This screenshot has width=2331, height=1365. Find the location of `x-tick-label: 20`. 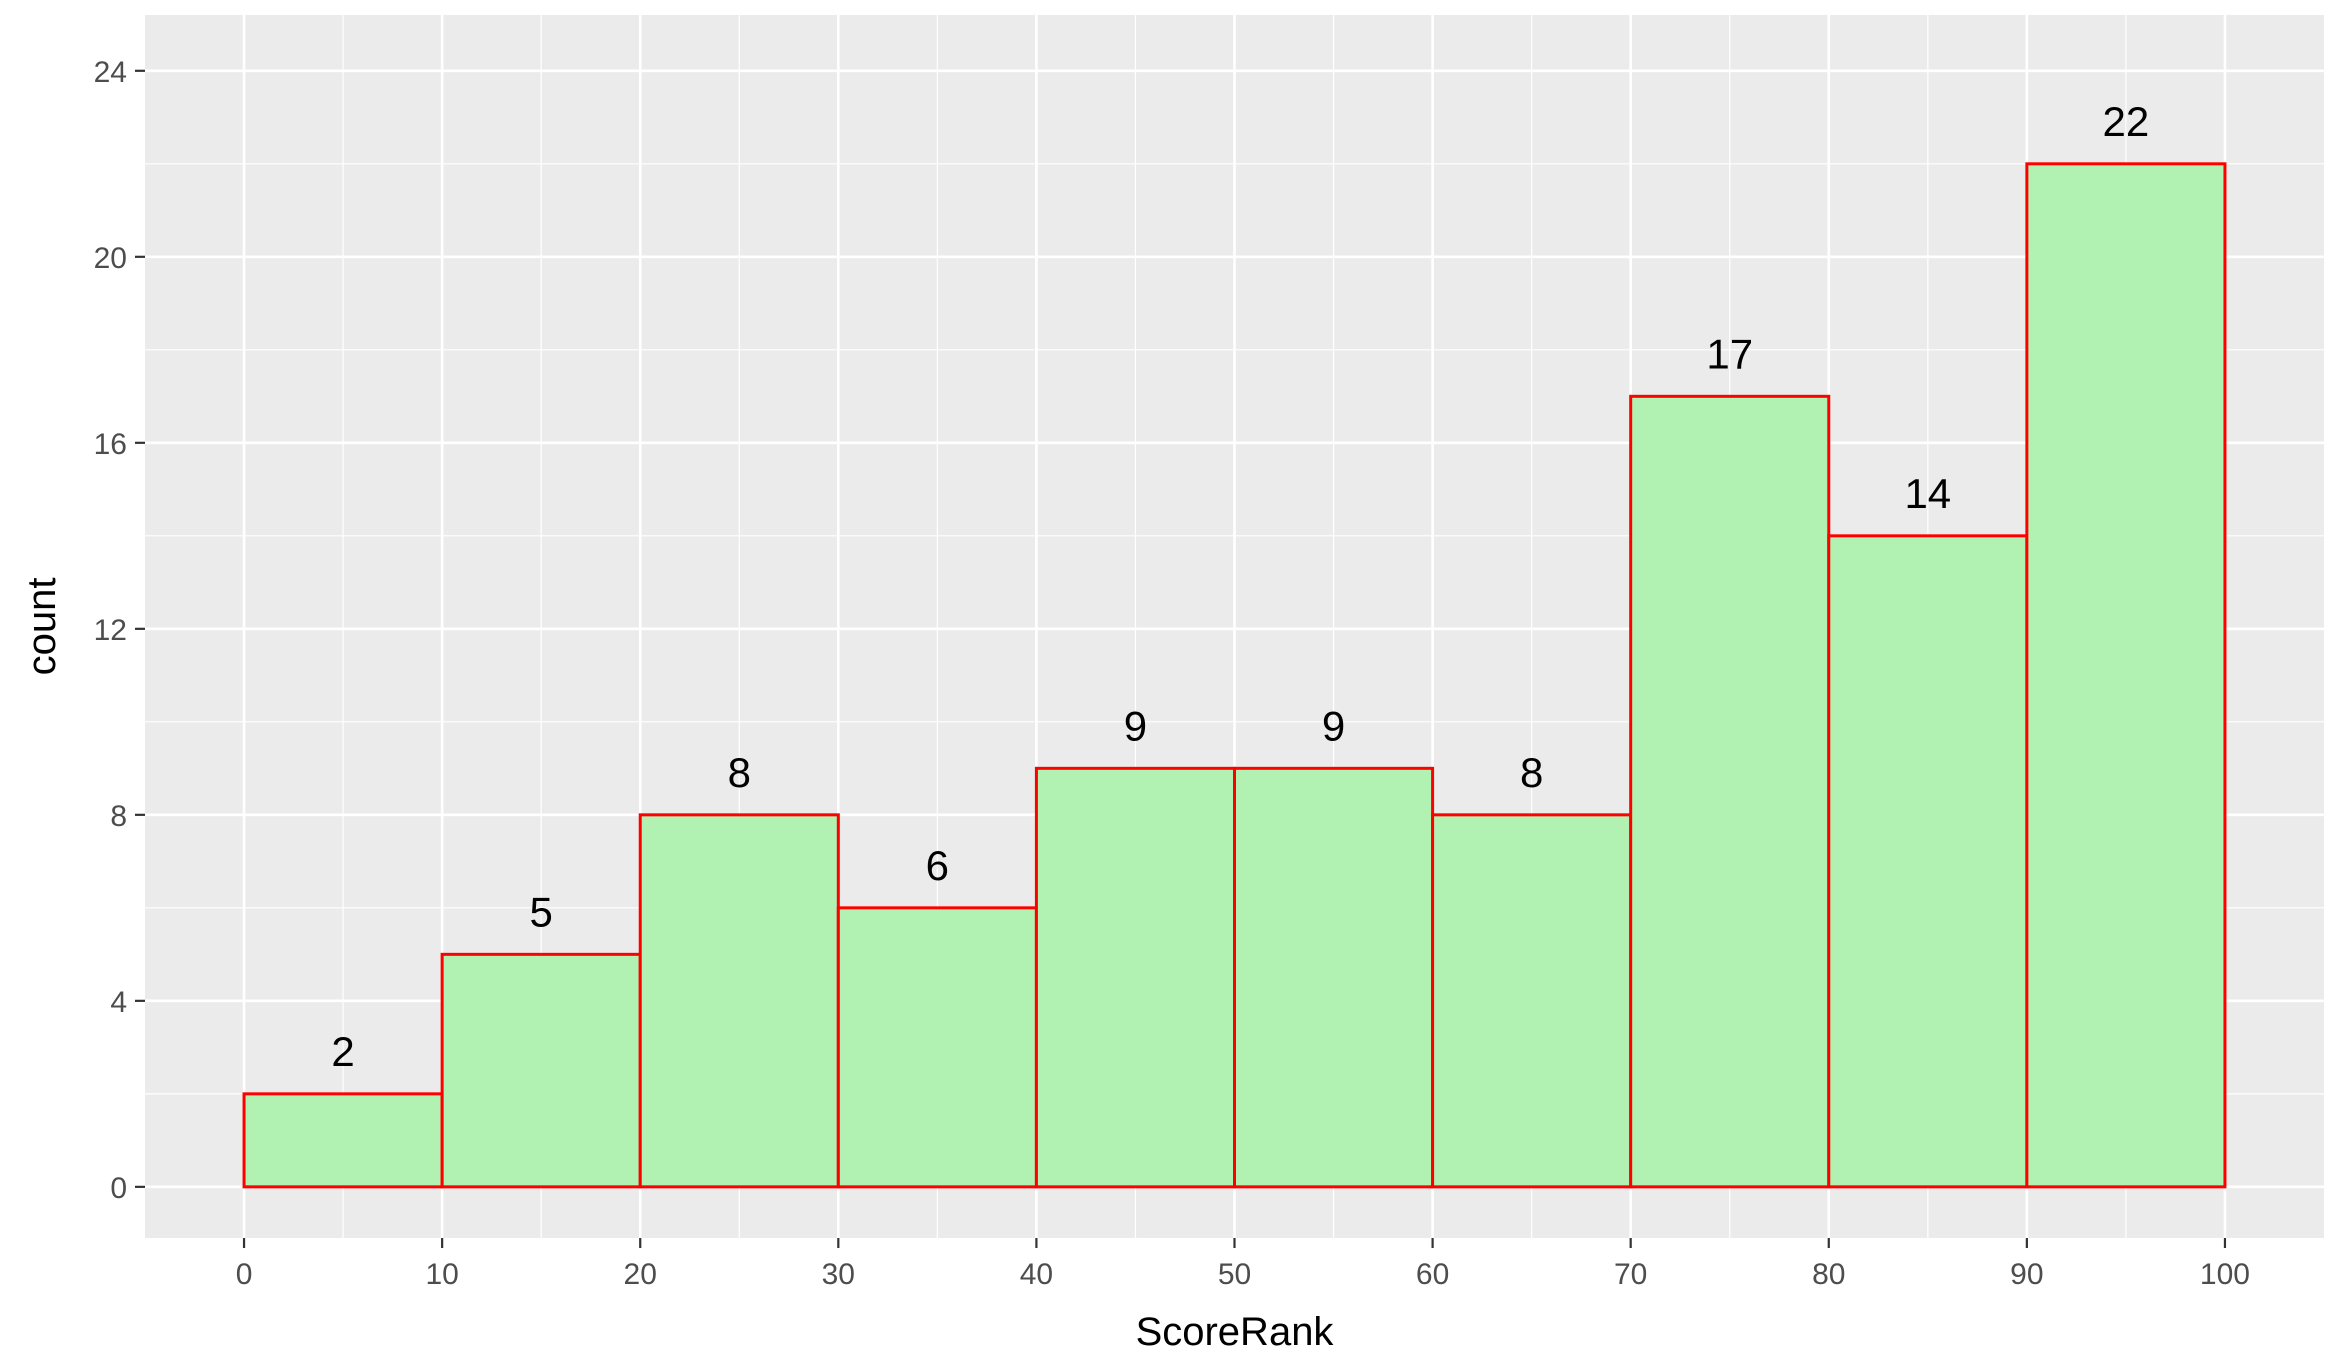

x-tick-label: 20 is located at coordinates (640, 1274).